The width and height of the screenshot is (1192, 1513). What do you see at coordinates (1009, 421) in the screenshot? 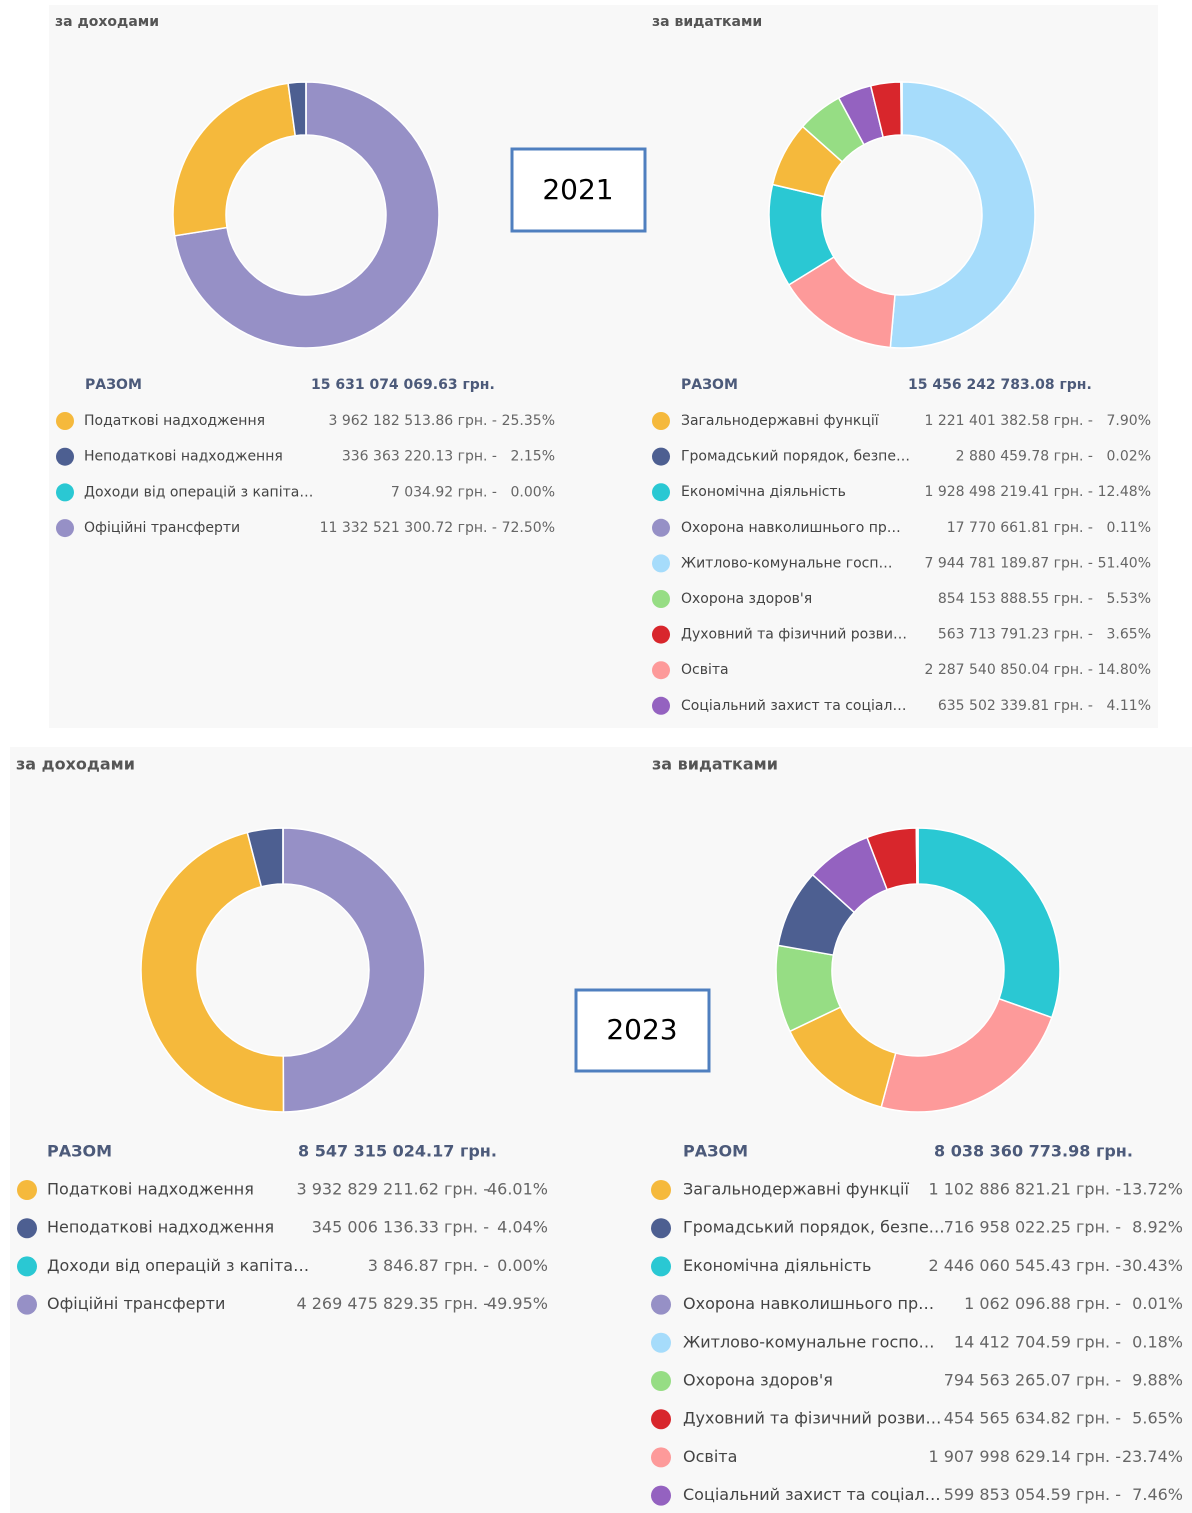
I see `legend-amount: 1 221 401 382.58 грн. -` at bounding box center [1009, 421].